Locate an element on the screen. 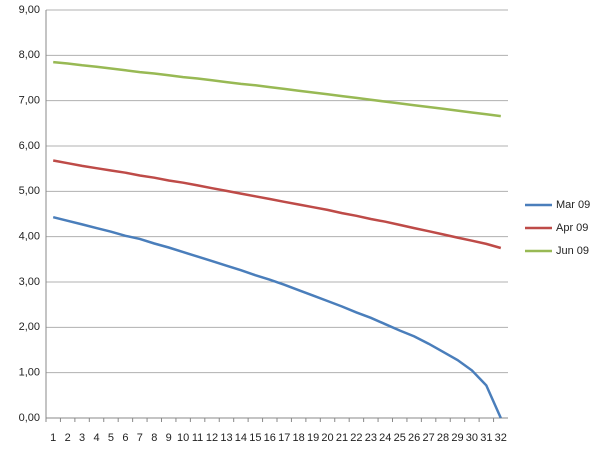 The width and height of the screenshot is (600, 461). y-tick-label: 2,00 is located at coordinates (29, 327).